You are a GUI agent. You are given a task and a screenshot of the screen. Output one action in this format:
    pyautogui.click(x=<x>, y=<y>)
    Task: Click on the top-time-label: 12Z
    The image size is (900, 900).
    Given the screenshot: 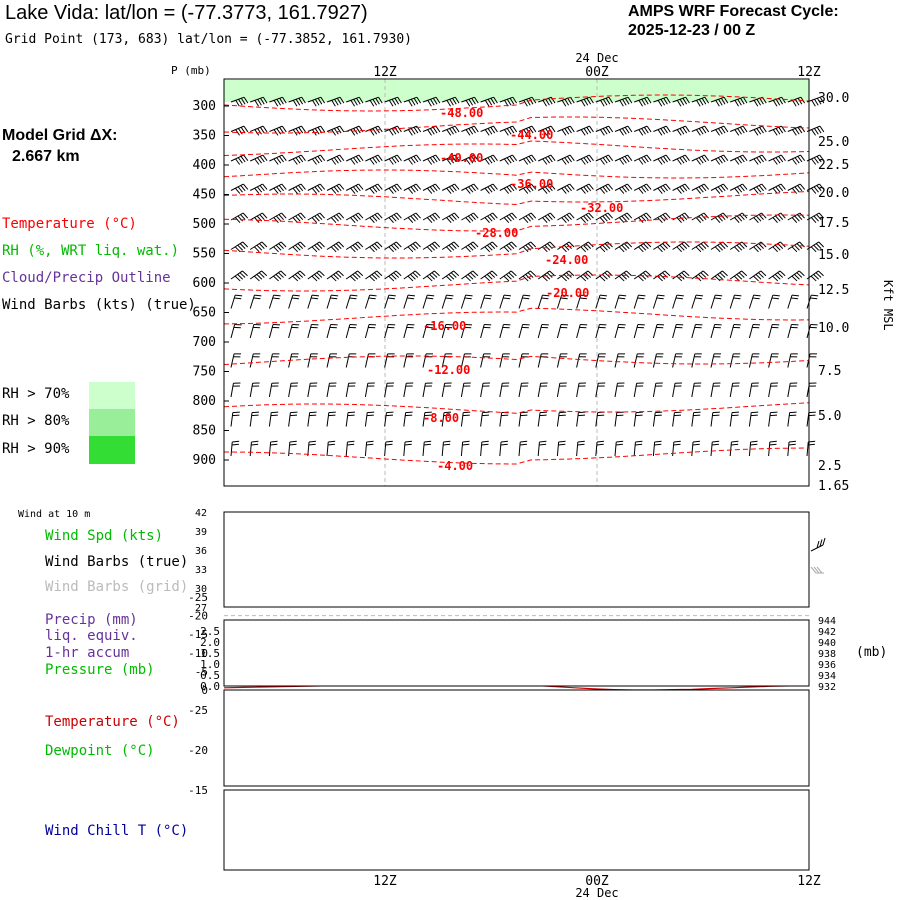 What is the action you would take?
    pyautogui.click(x=385, y=72)
    